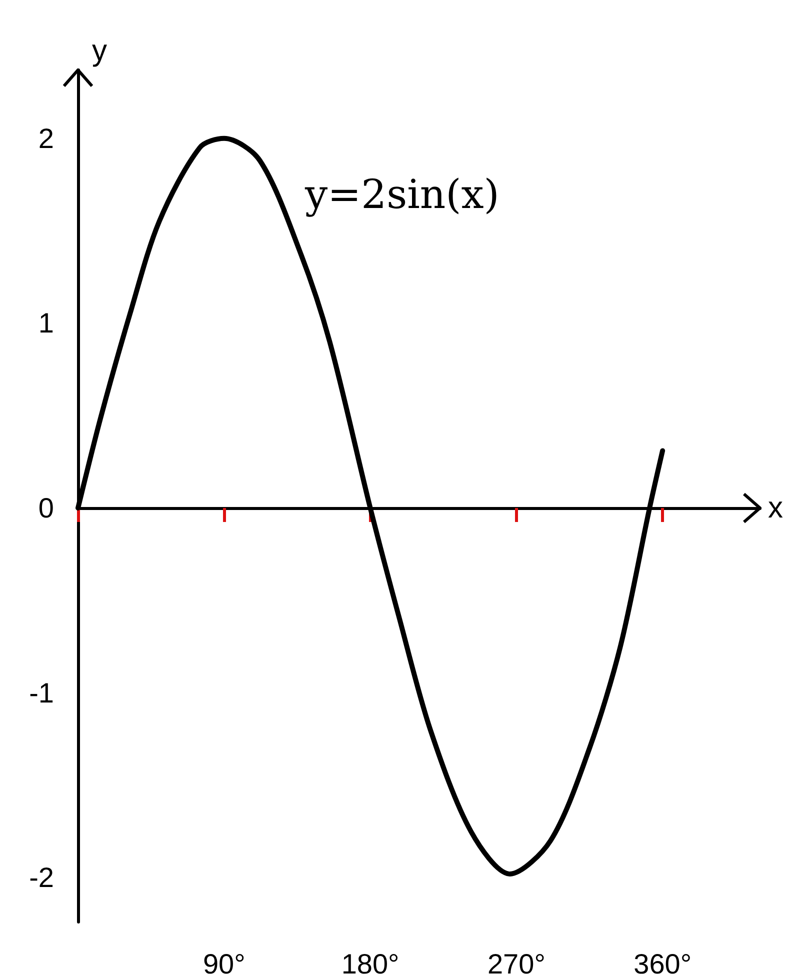 Image resolution: width=800 pixels, height=978 pixels. I want to click on y-tick-label: 0, so click(46, 508).